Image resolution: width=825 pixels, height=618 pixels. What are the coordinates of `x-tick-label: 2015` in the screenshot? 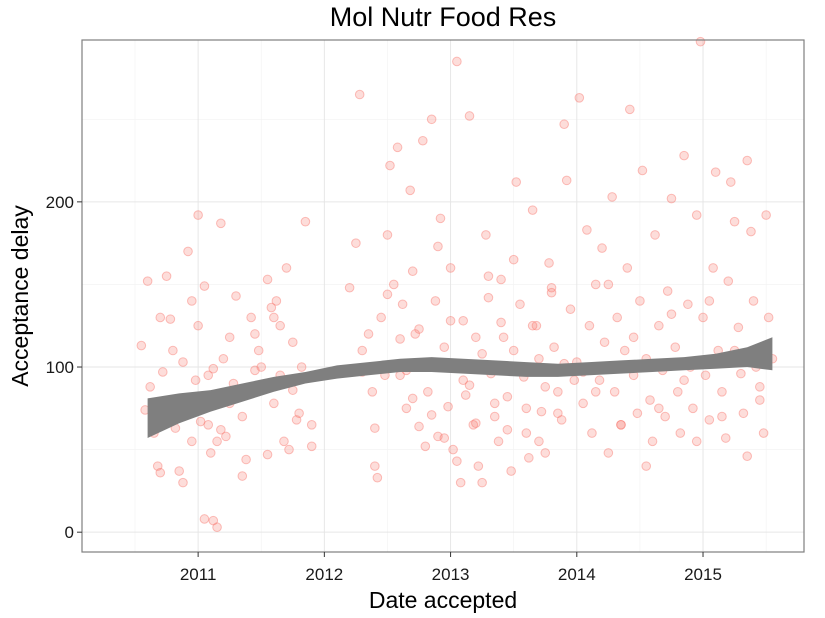 It's located at (703, 574).